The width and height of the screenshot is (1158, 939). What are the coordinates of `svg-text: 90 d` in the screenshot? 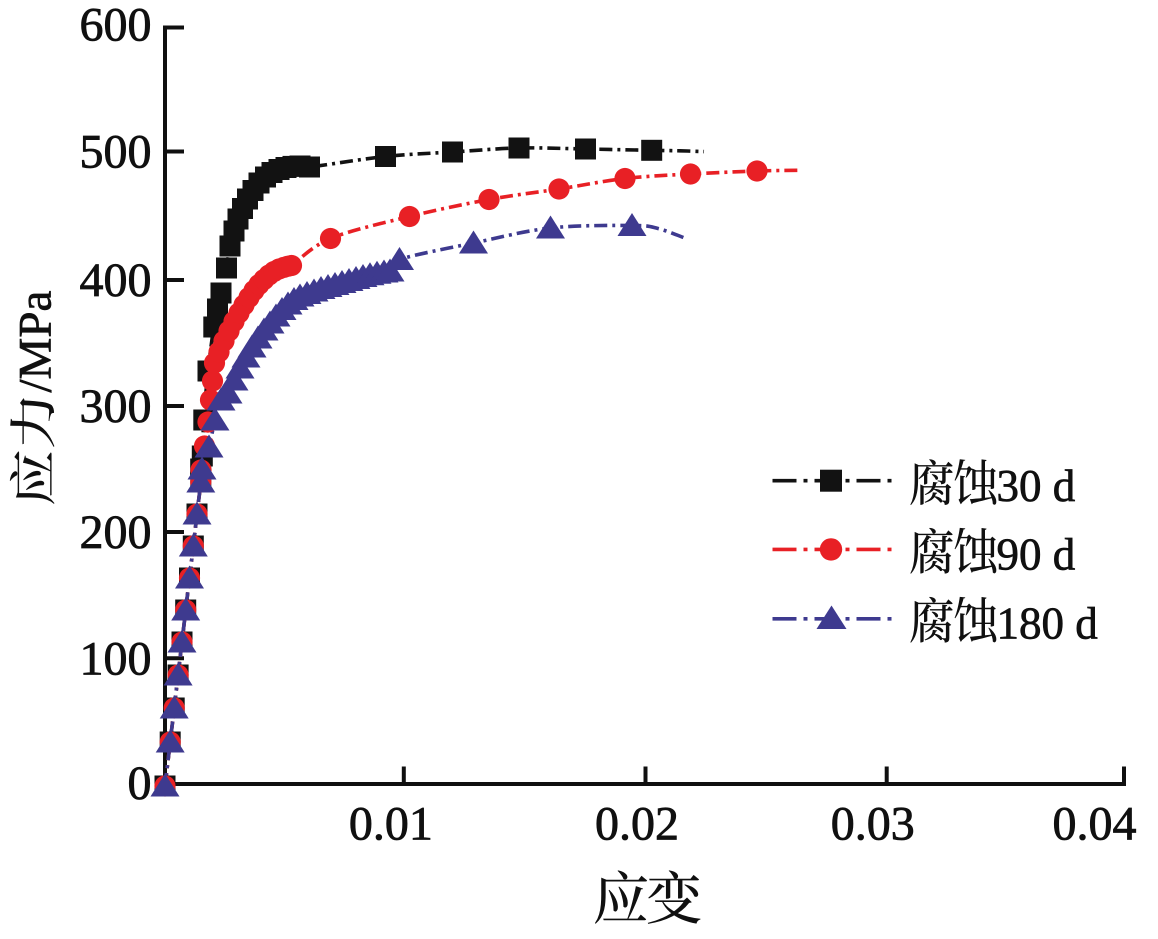 It's located at (1036, 555).